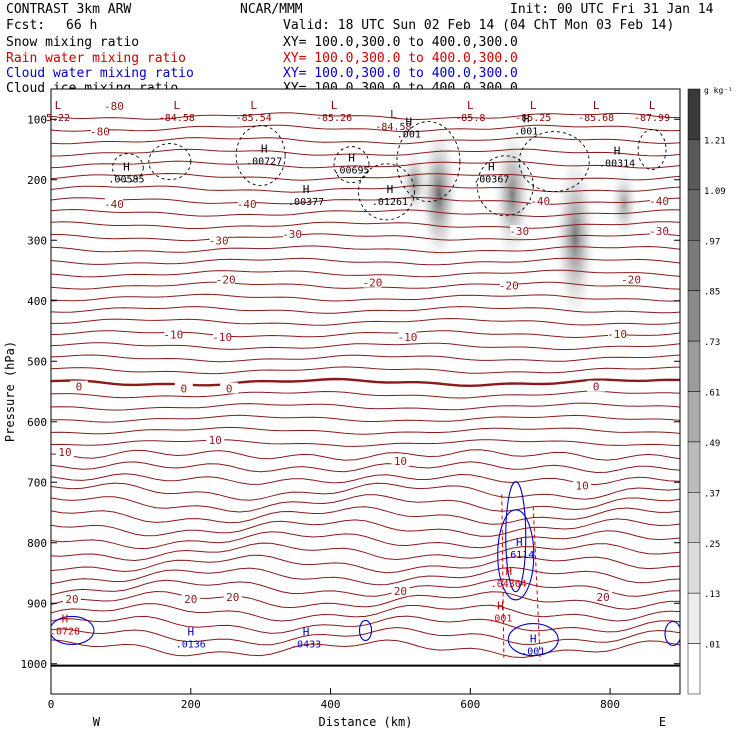 The height and width of the screenshot is (740, 740). What do you see at coordinates (470, 704) in the screenshot?
I see `x-tick-label: 600` at bounding box center [470, 704].